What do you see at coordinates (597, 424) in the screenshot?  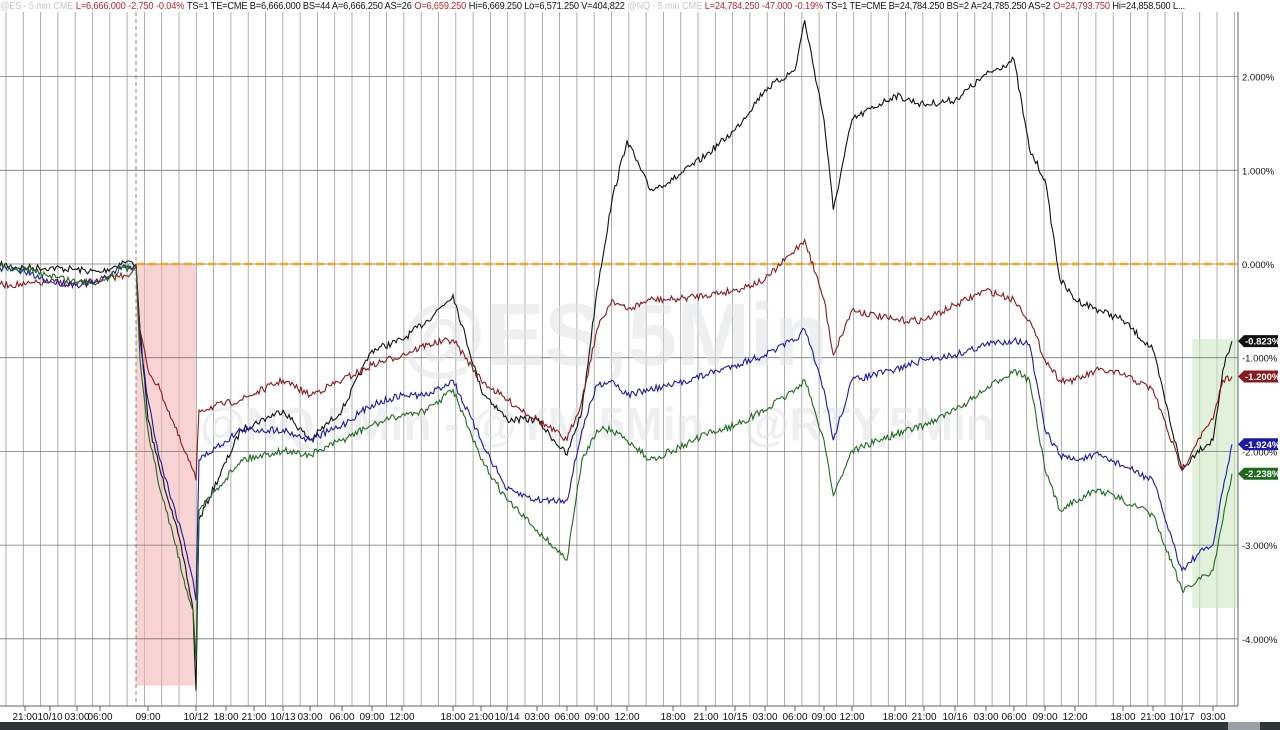 I see `watermark-secondary: @NQ,5Min - @YM,5Min - @RTY,5Min` at bounding box center [597, 424].